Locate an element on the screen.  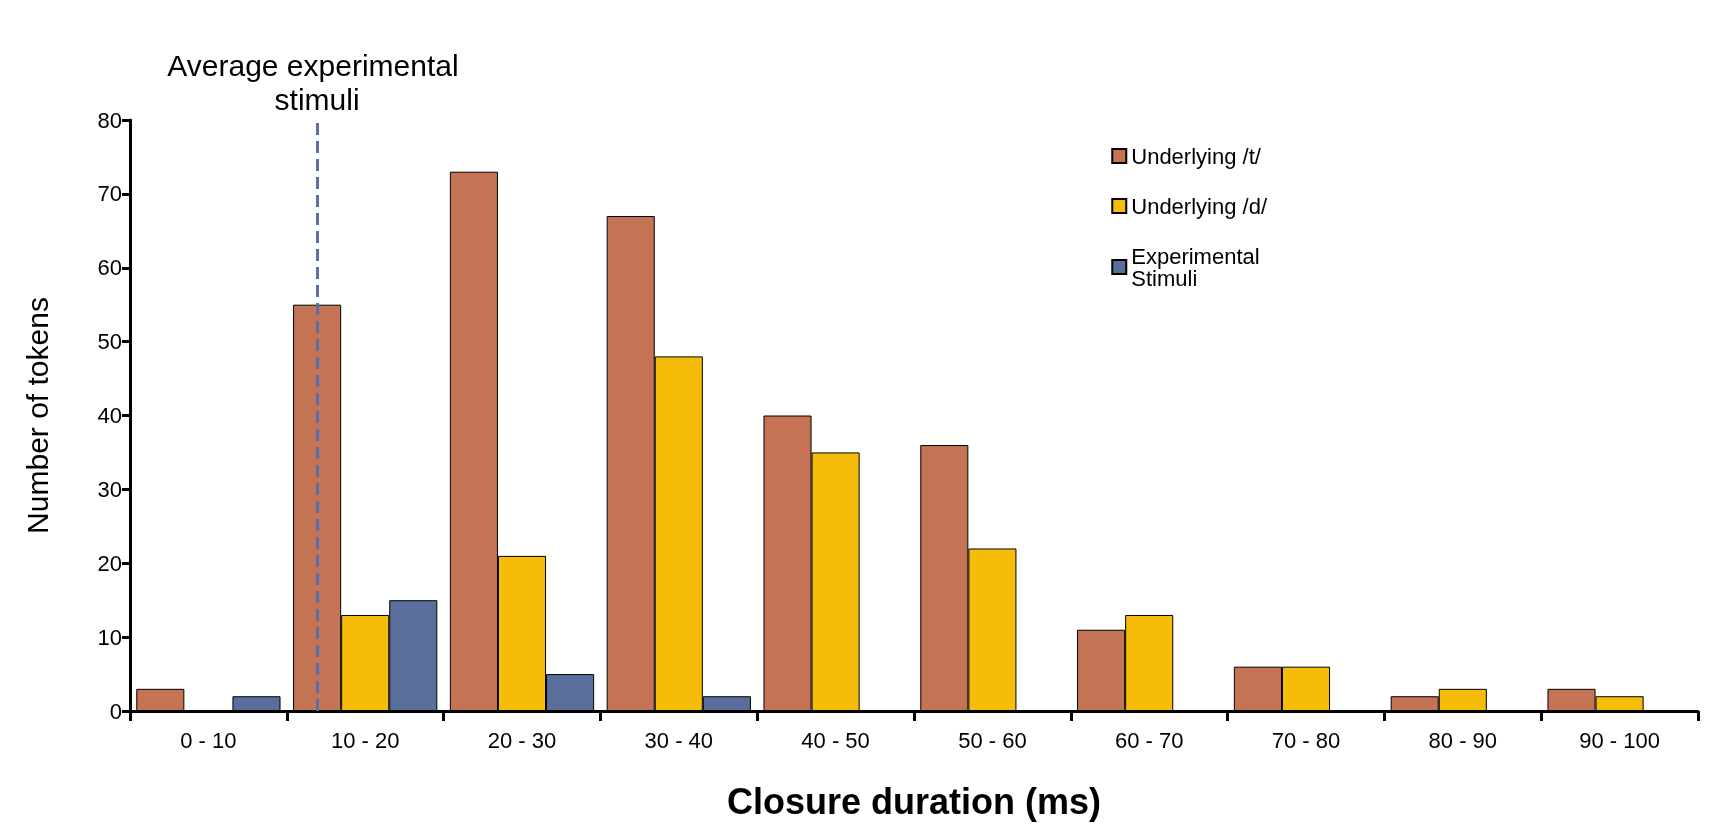
ref-line-label: Average experimental stimuli is located at coordinates (317, 82).